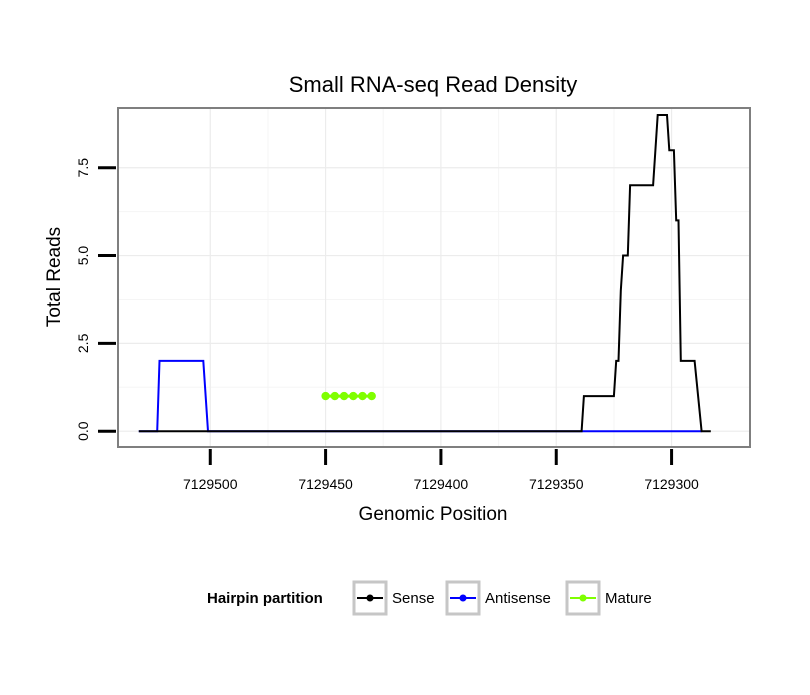 Image resolution: width=810 pixels, height=695 pixels. Describe the element at coordinates (441, 470) in the screenshot. I see `x-axis: 7129500 7129450 7129400 7129350 7129300` at that location.